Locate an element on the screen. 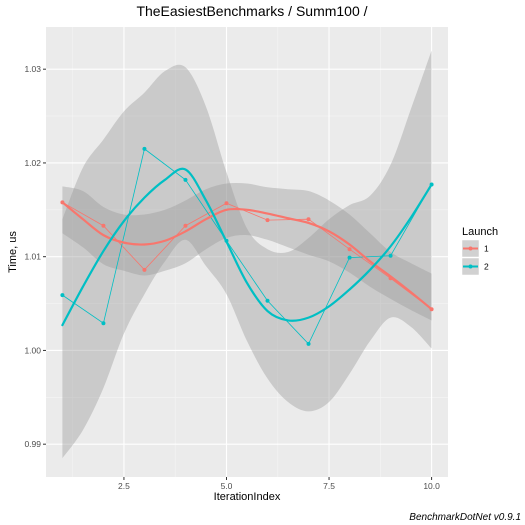 The width and height of the screenshot is (525, 525). y-tick-label: 1.00 is located at coordinates (32, 350).